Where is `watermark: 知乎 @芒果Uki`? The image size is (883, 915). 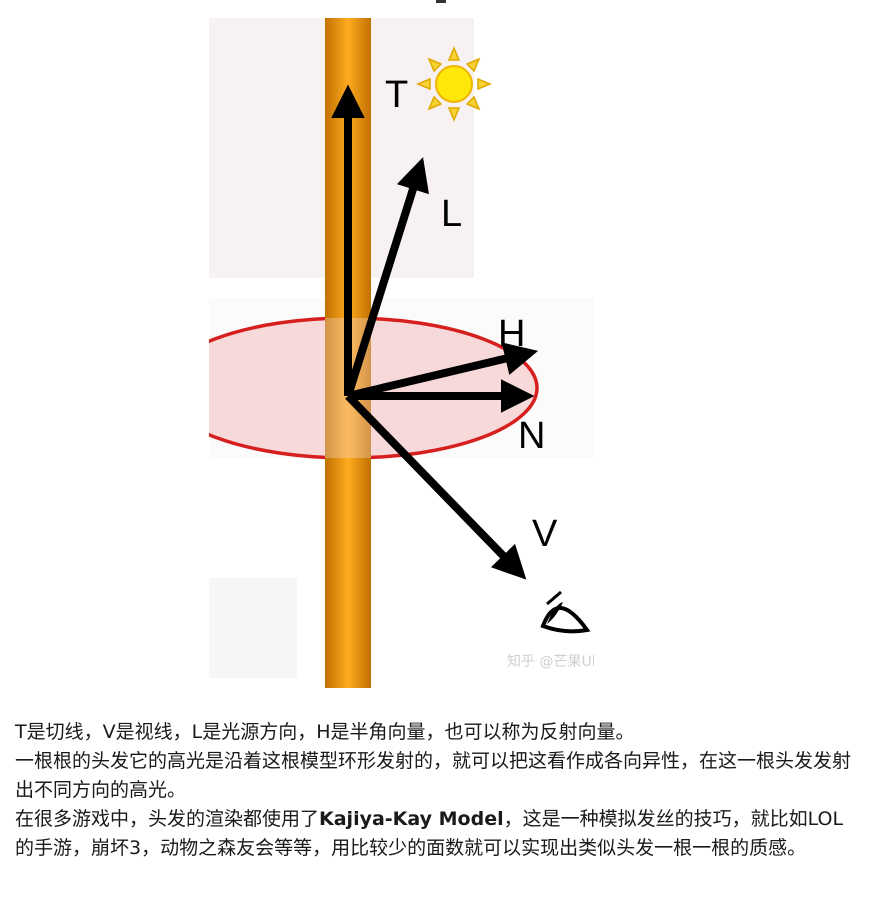
watermark: 知乎 @芒果Uki is located at coordinates (550, 661).